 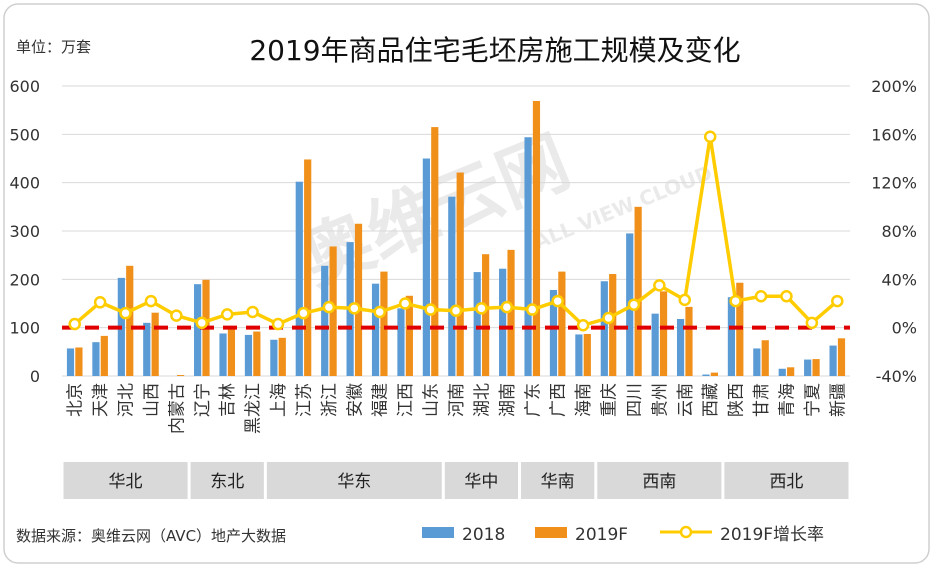 What do you see at coordinates (737, 400) in the screenshot?
I see `category-label: 陕西` at bounding box center [737, 400].